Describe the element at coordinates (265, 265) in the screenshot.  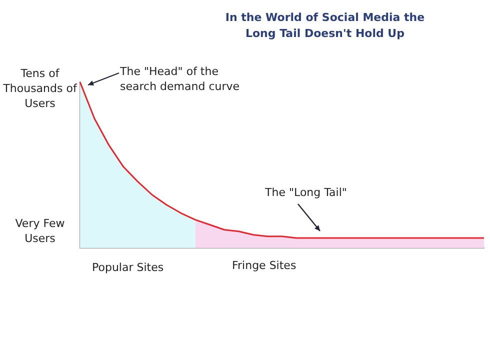
I see `text: Fringe Sites` at that location.